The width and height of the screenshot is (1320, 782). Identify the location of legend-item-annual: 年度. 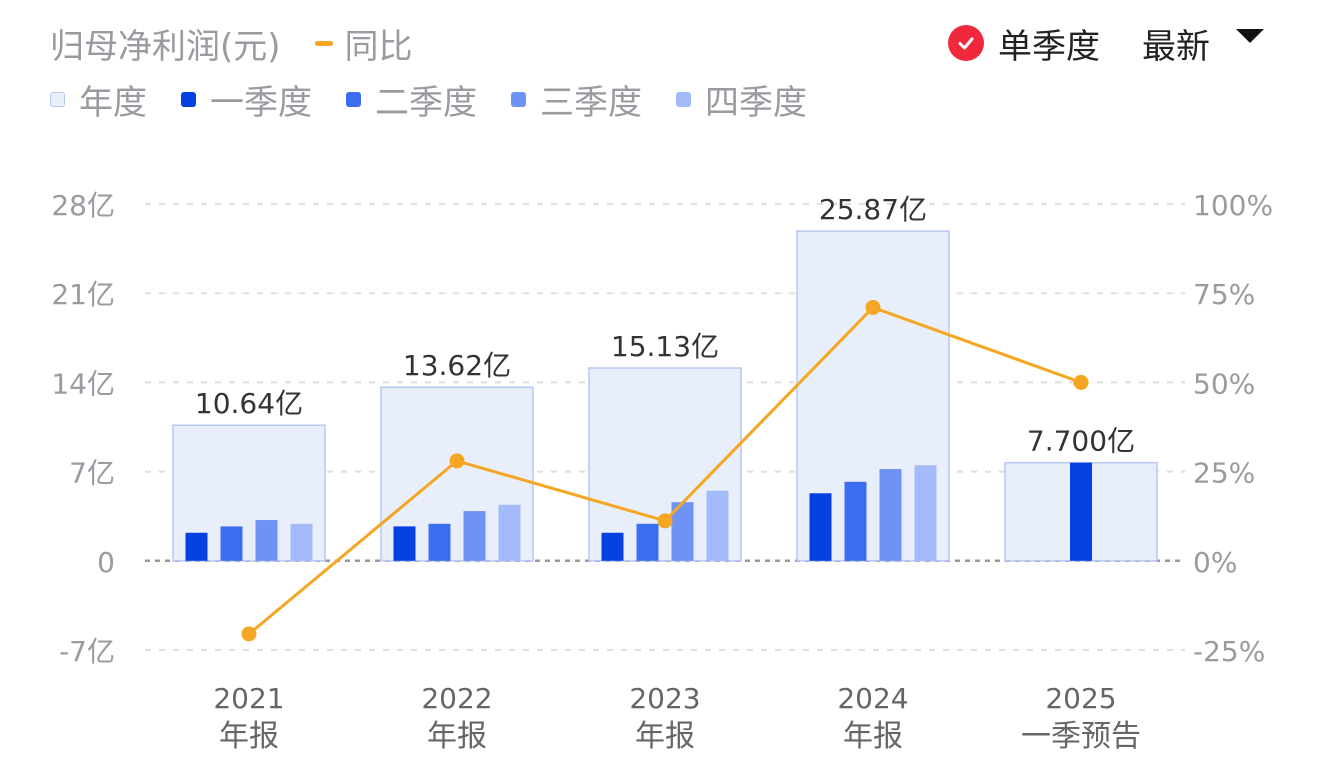
(98, 99).